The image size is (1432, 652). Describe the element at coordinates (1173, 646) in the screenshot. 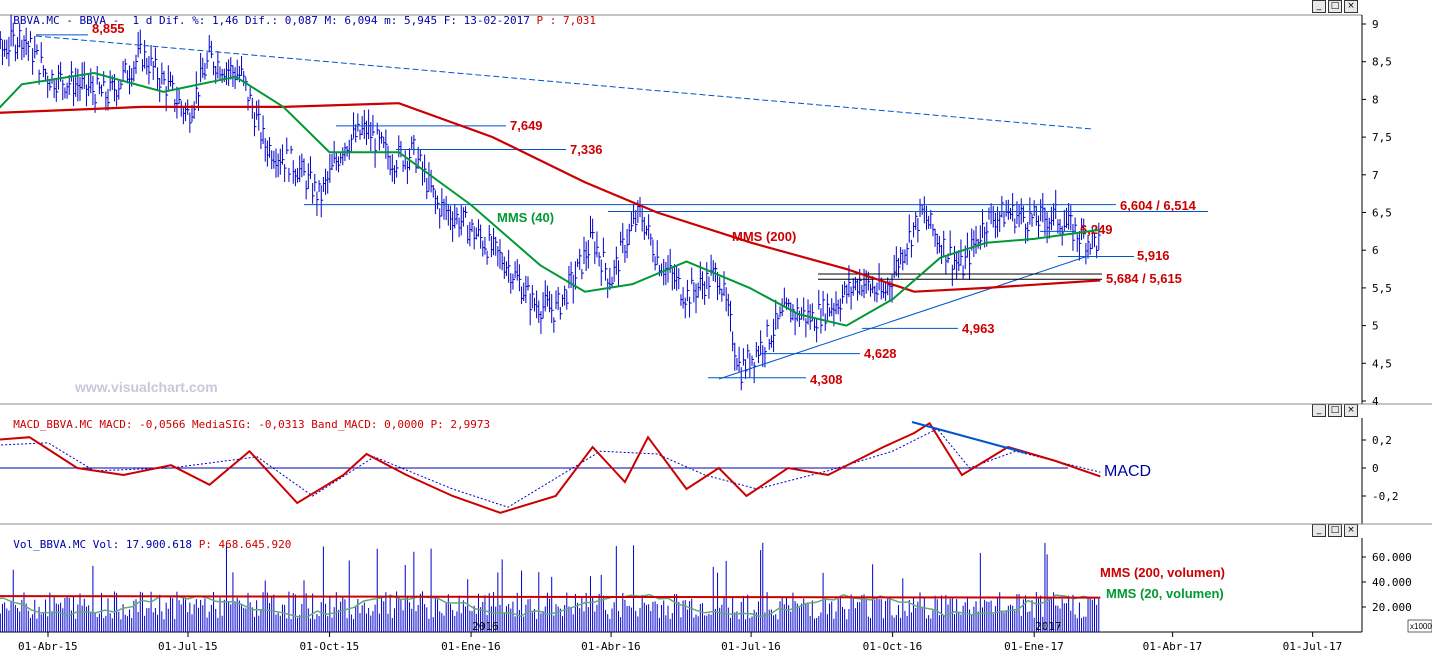

I see `x-tick-label: 01-Abr-17` at that location.